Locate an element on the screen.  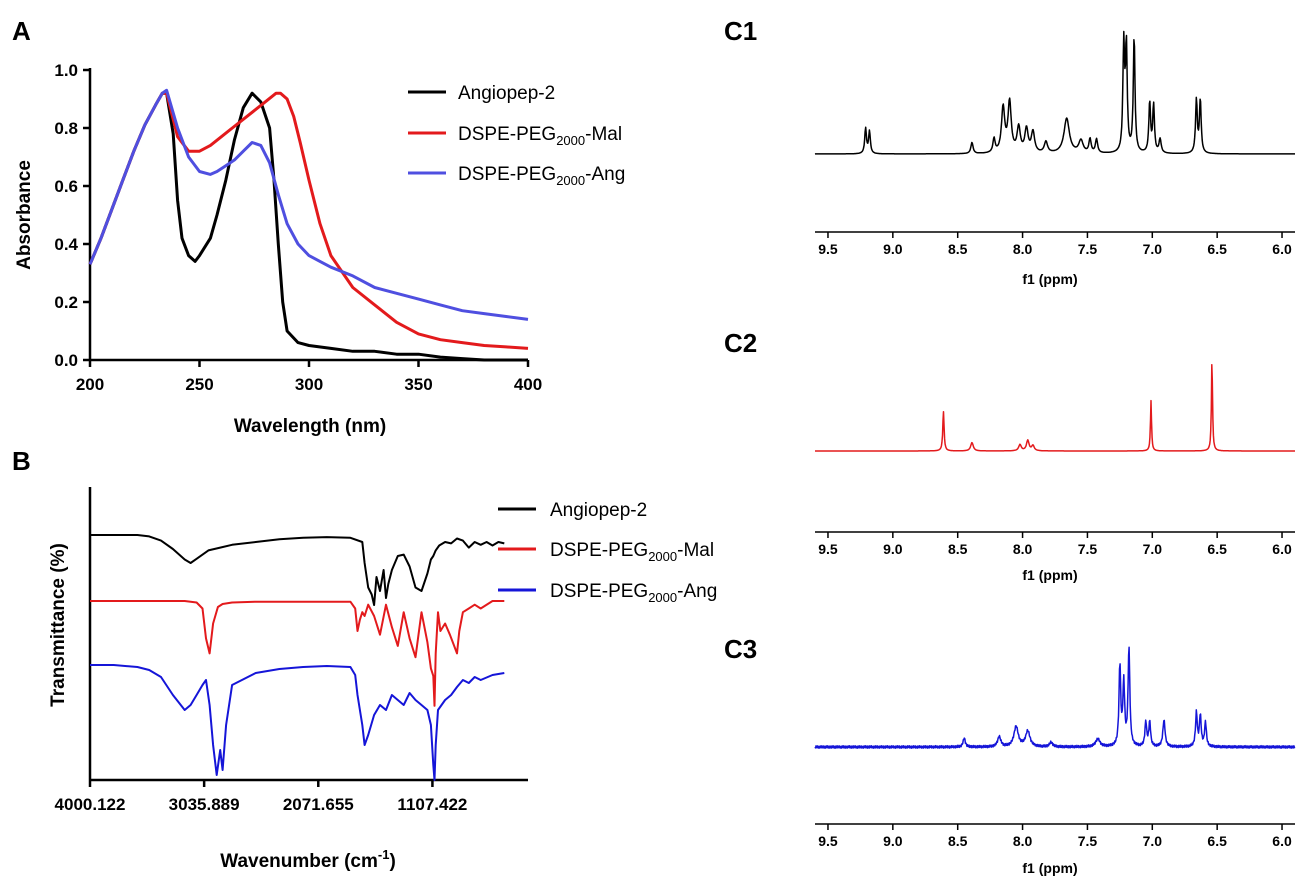
uv-y-tick-label: 0.0 is located at coordinates (66, 360).